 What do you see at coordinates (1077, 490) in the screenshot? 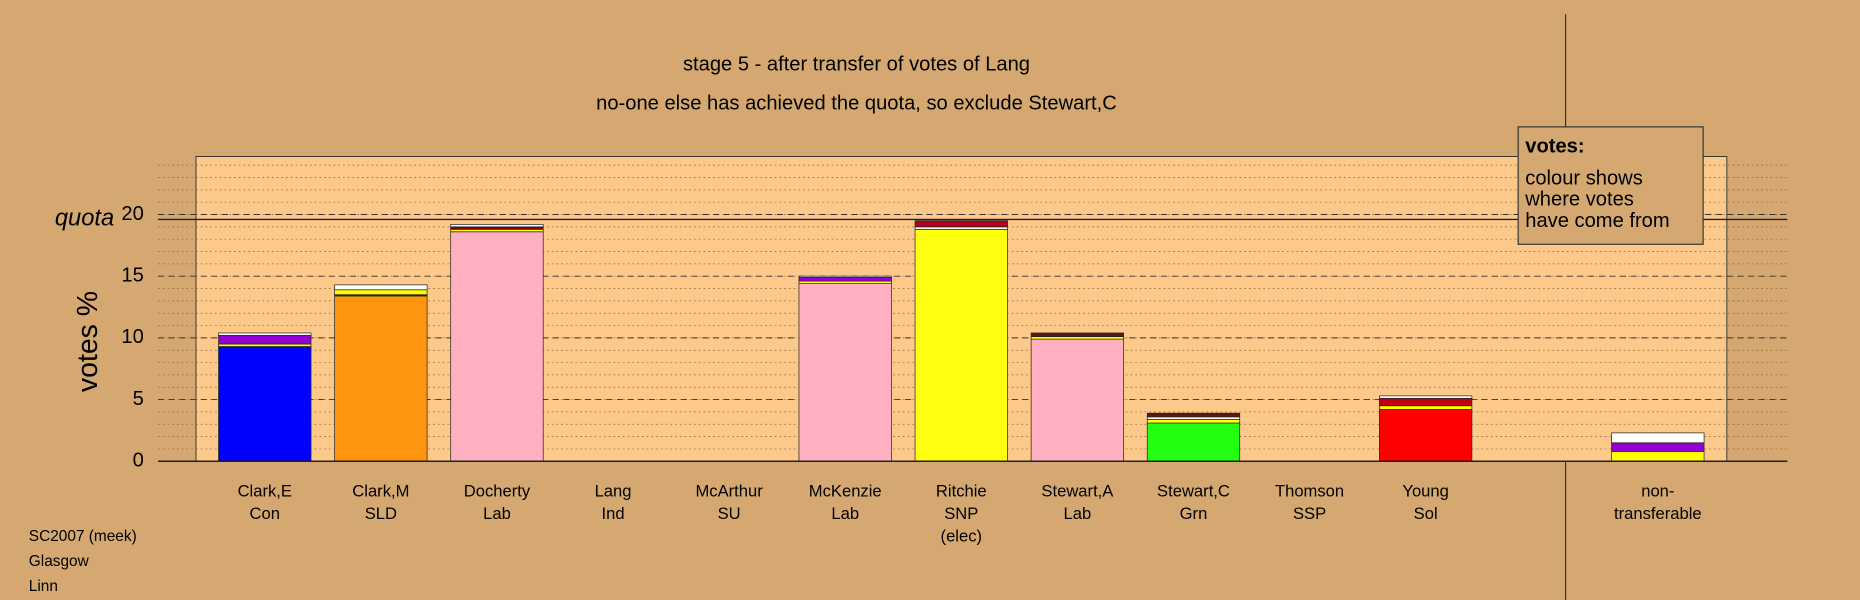
I see `x-tick-label: Stewart,A` at bounding box center [1077, 490].